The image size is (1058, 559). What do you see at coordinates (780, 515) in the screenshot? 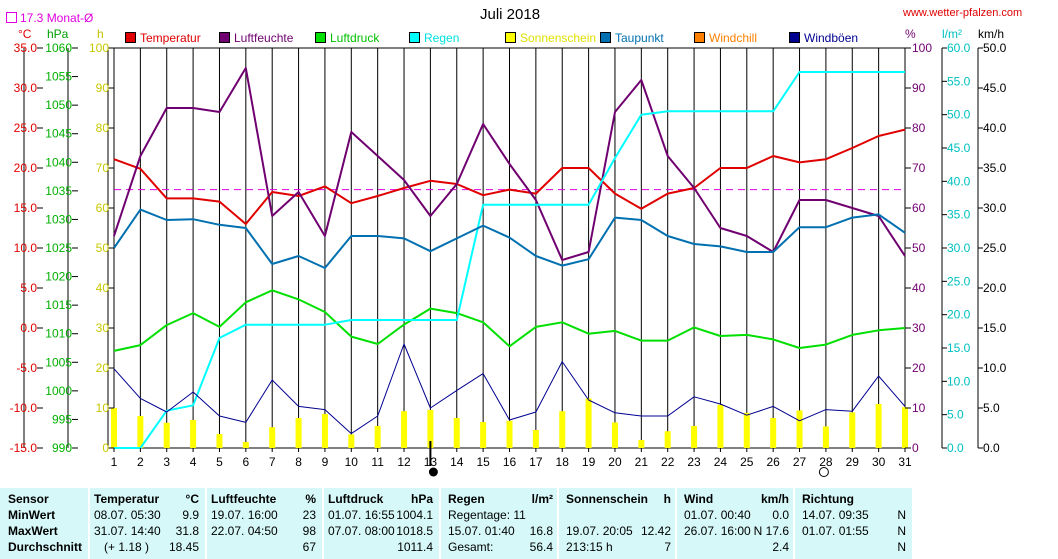
I see `summary-value: 0.0` at bounding box center [780, 515].